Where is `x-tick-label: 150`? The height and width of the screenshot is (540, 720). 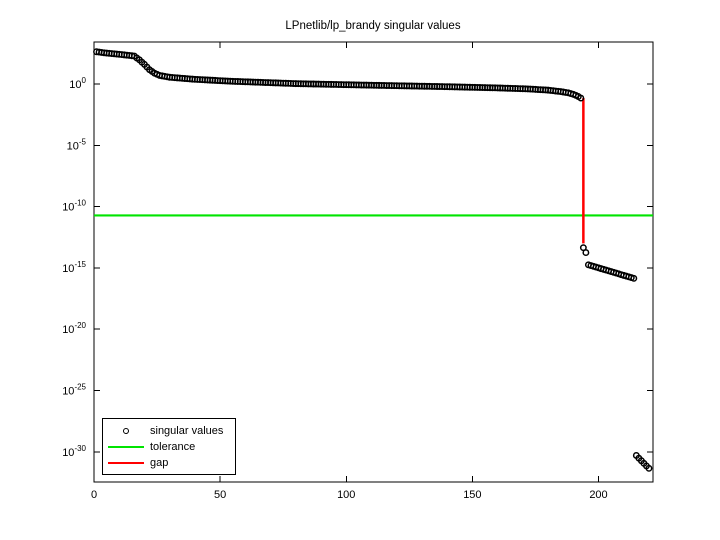
x-tick-label: 150 is located at coordinates (472, 495).